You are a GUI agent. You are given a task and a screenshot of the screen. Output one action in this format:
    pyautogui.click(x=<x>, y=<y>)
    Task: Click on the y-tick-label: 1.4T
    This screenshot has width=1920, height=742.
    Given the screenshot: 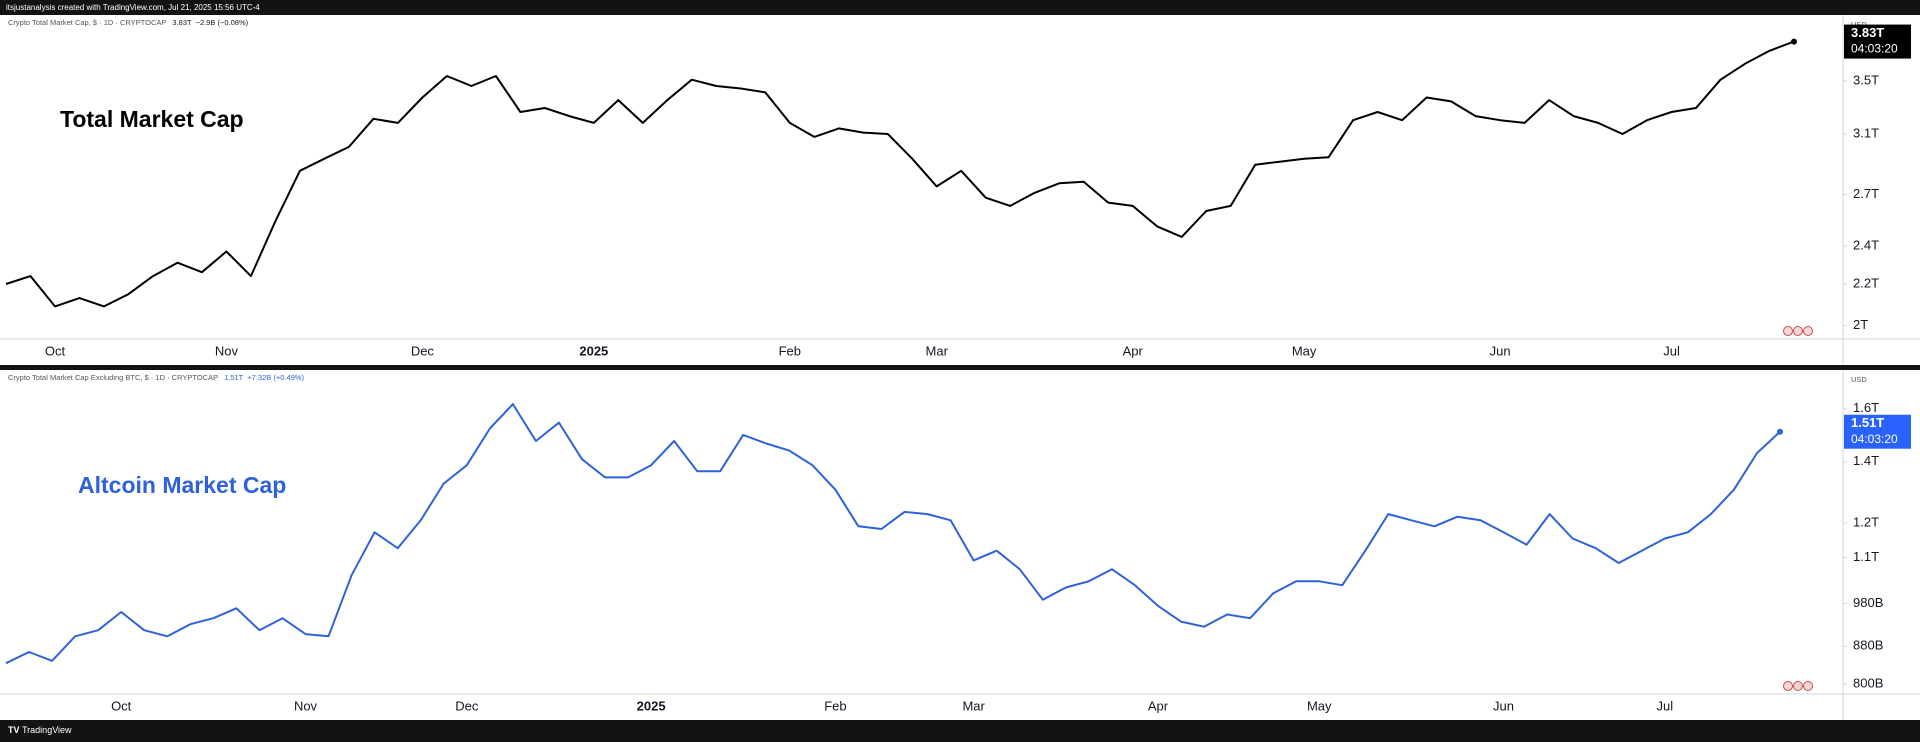 What is the action you would take?
    pyautogui.click(x=1866, y=460)
    